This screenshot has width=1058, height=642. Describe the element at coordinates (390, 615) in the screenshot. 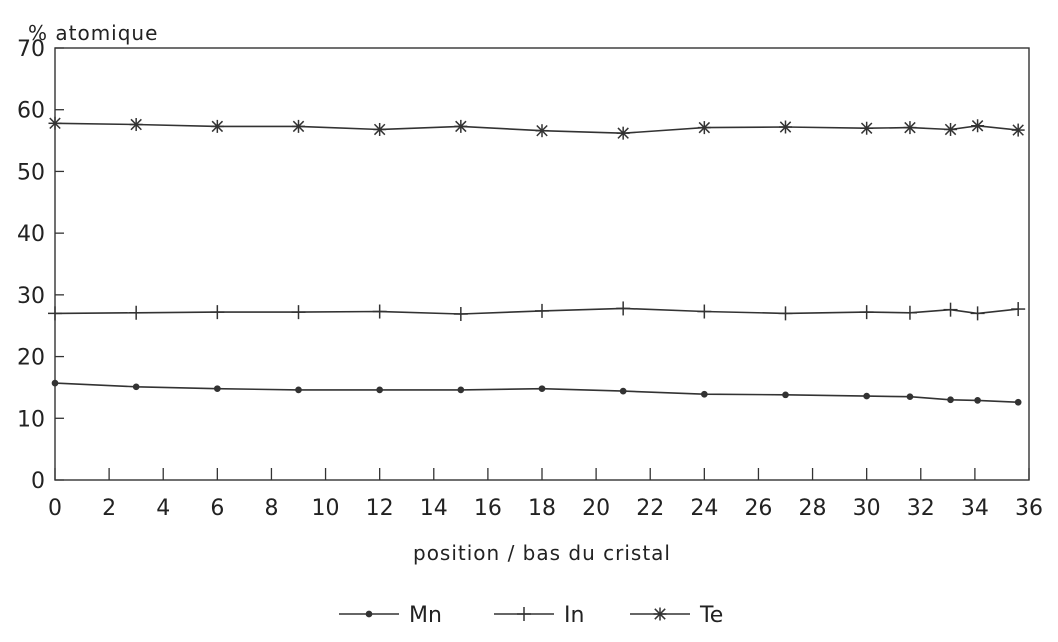

I see `legend-item-mn: Mn` at that location.